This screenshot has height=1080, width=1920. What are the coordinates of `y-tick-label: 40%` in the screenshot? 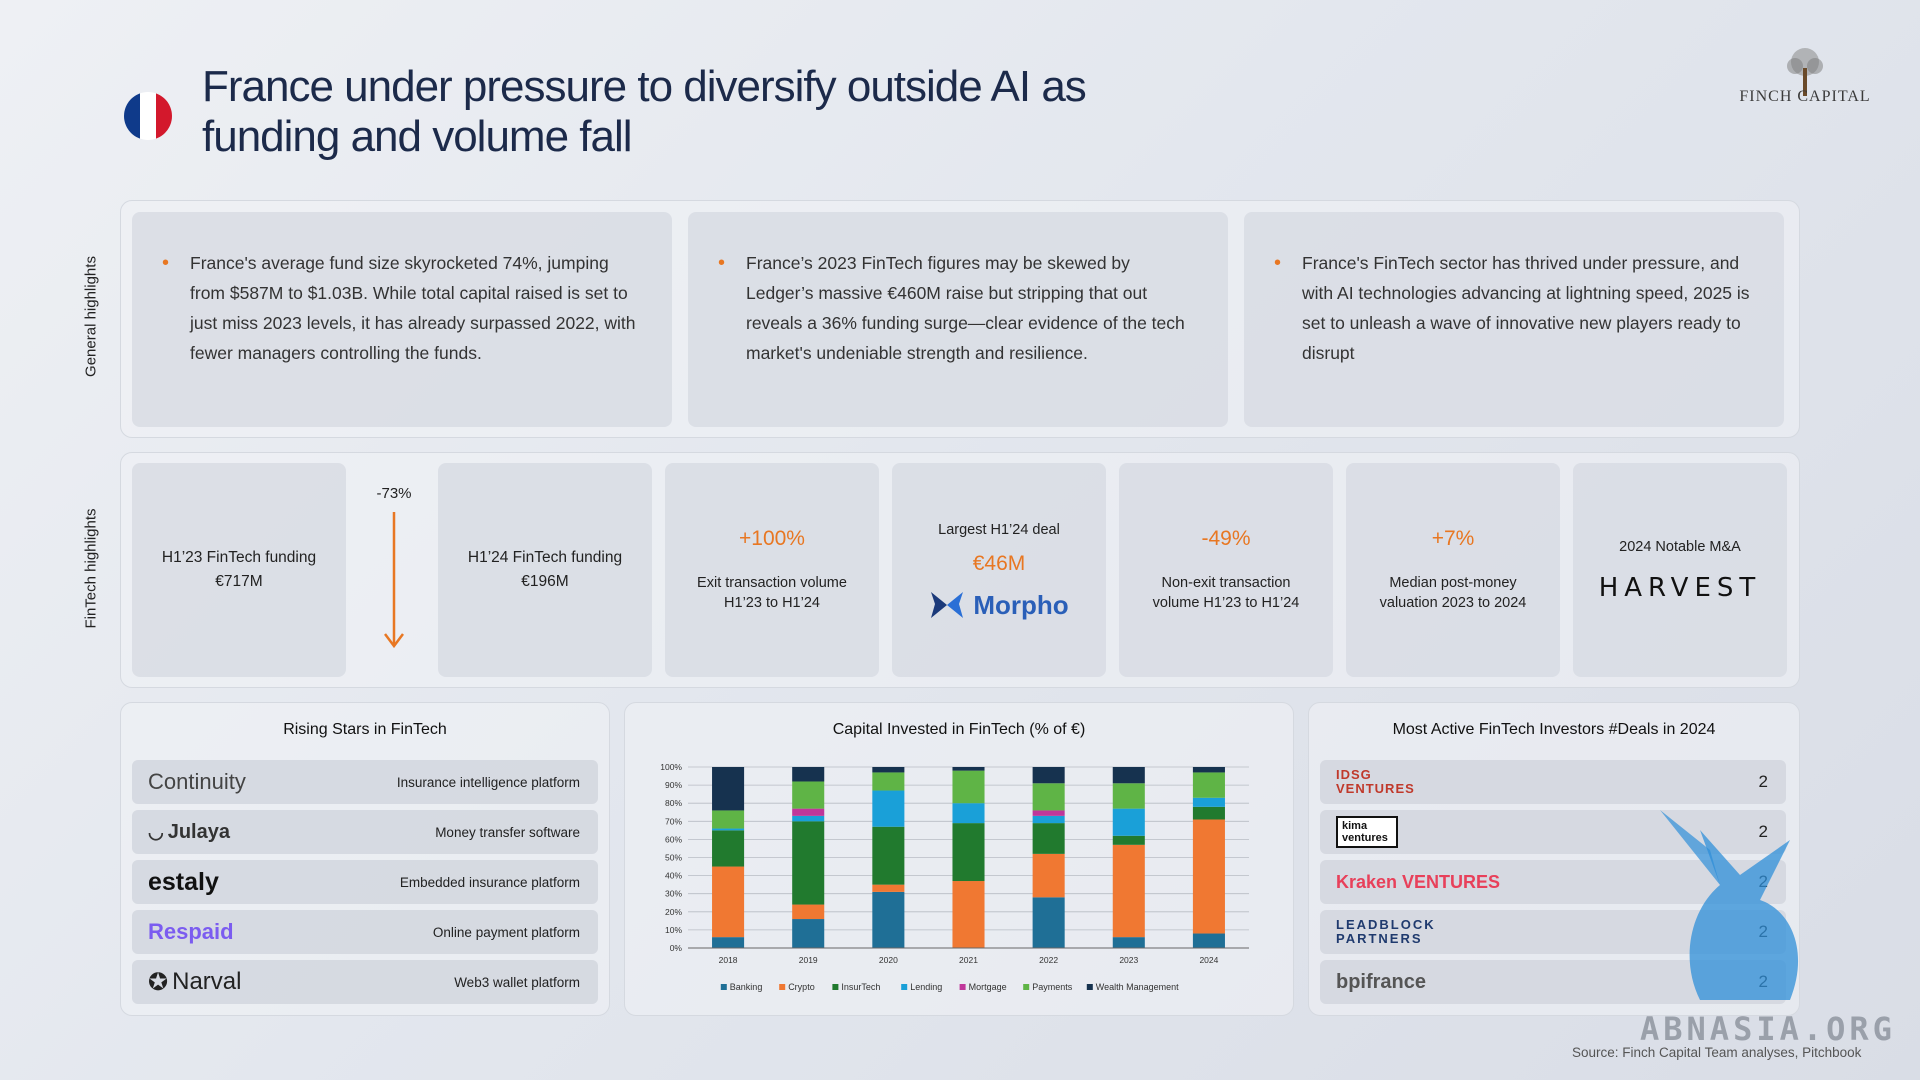 It's located at (673, 876).